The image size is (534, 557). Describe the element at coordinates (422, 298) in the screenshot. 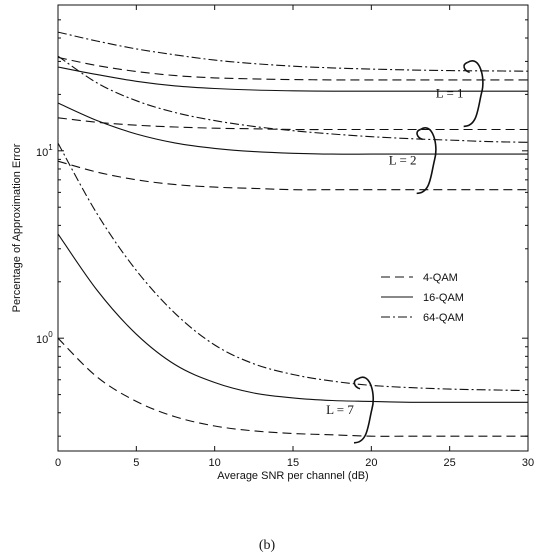

I see `legend: 4-QAM 16-QAM 64-QAM` at that location.